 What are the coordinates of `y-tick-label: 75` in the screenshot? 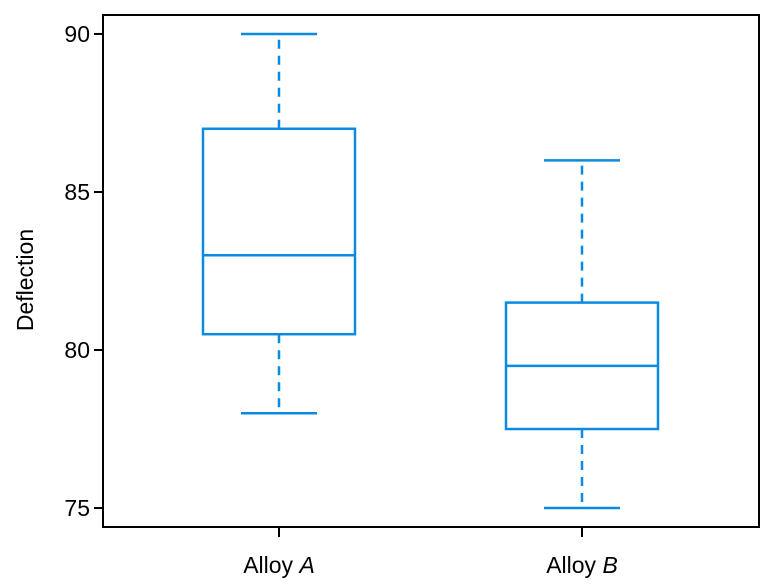 It's located at (77, 508).